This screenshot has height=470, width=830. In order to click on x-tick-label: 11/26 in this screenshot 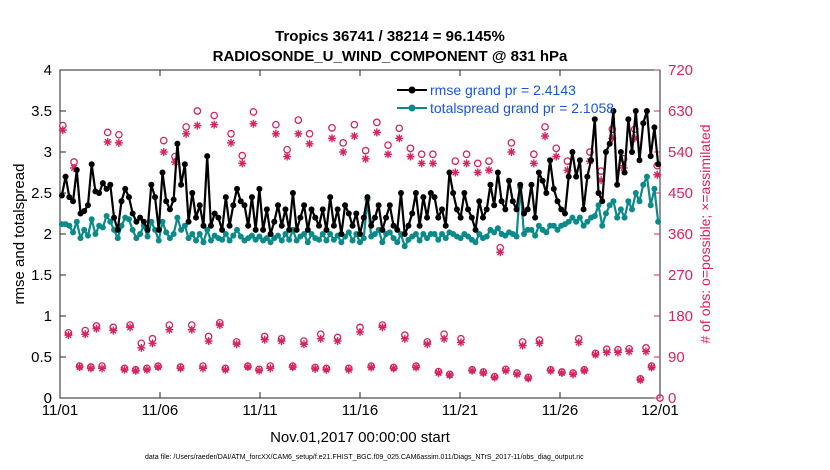, I will do `click(560, 410)`.